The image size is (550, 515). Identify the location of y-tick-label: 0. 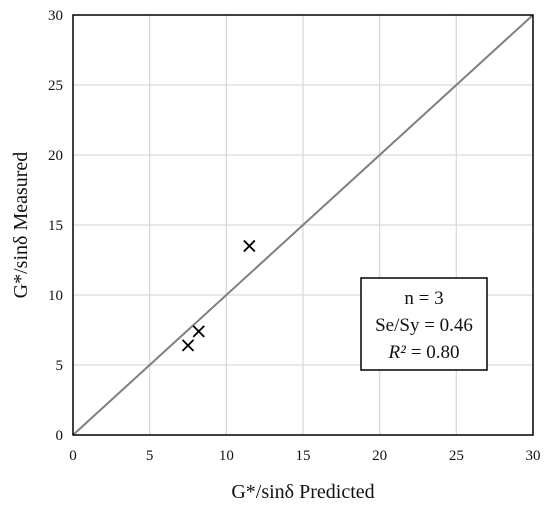
(60, 436).